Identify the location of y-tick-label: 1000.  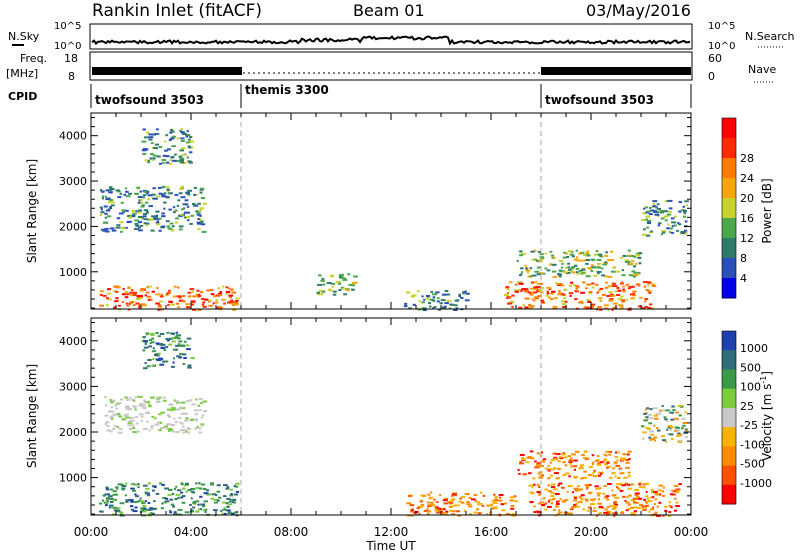
(73, 272).